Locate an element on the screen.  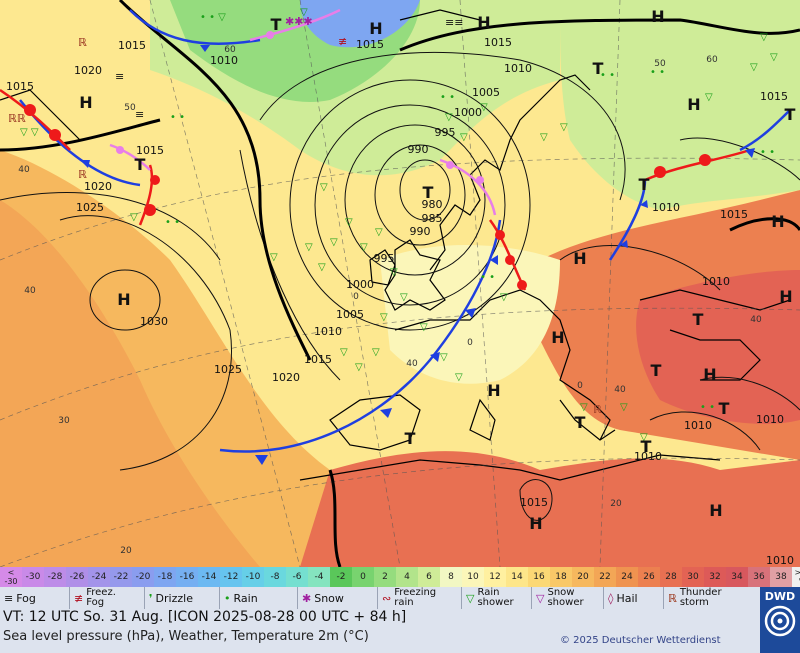
cold-front-northwest is located at coordinates (195, 27).